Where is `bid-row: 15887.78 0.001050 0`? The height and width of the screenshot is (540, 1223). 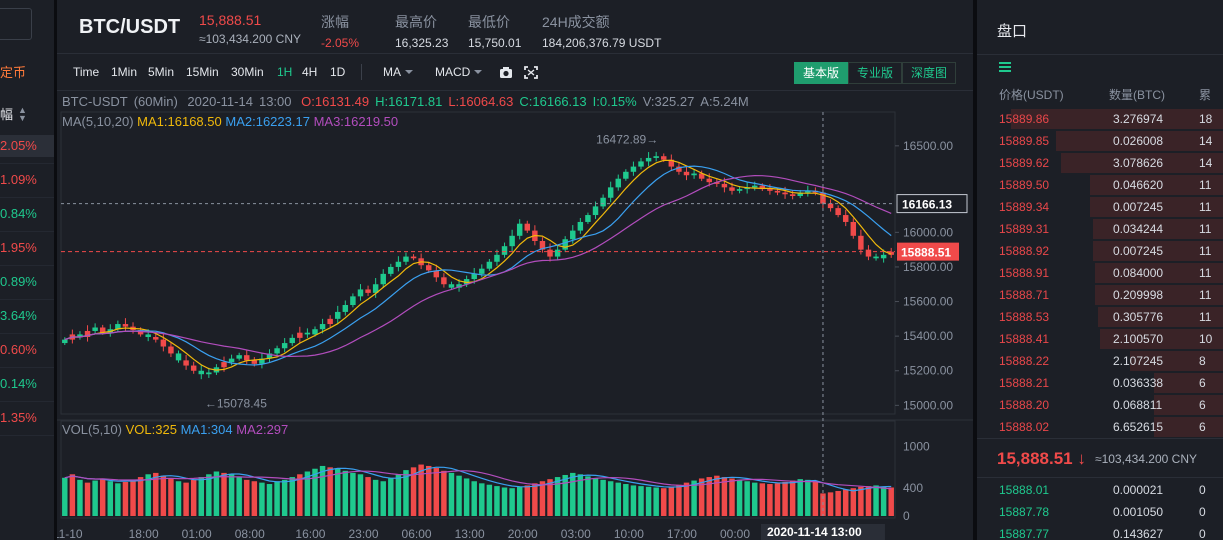
bid-row: 15887.78 0.001050 0 is located at coordinates (1100, 512).